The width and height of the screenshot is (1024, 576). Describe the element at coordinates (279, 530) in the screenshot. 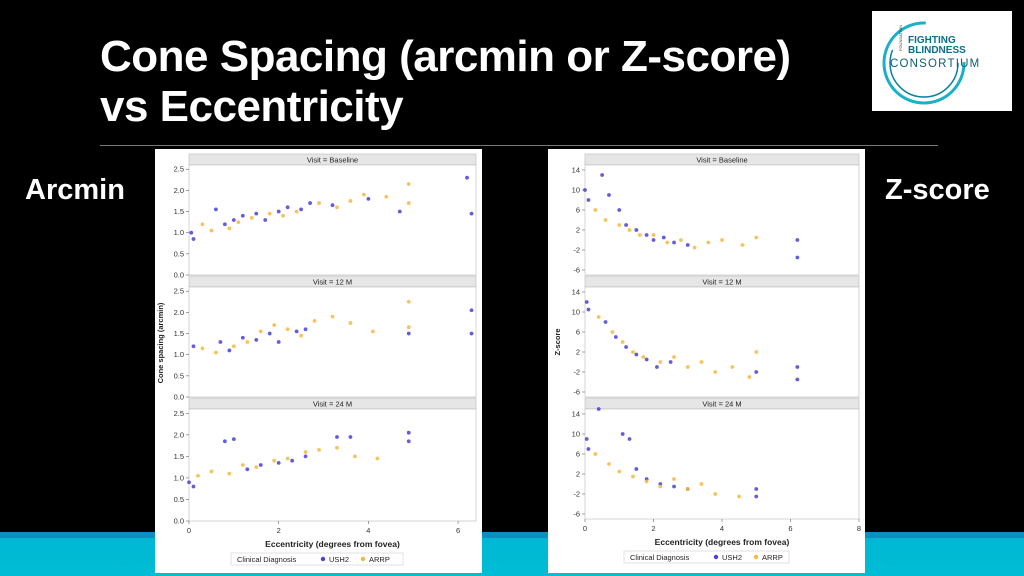

I see `x-tick-label: 2` at that location.